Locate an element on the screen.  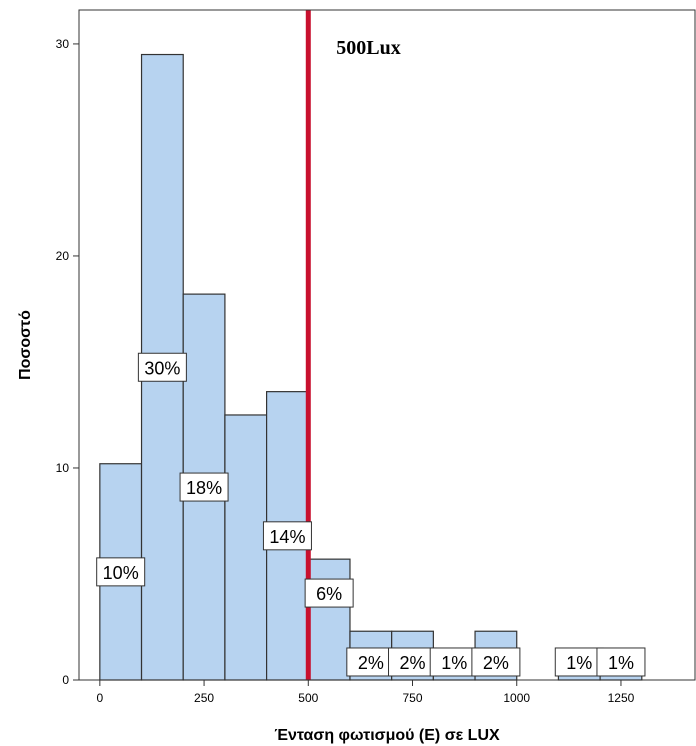
x-tick-label: 1250 is located at coordinates (621, 698).